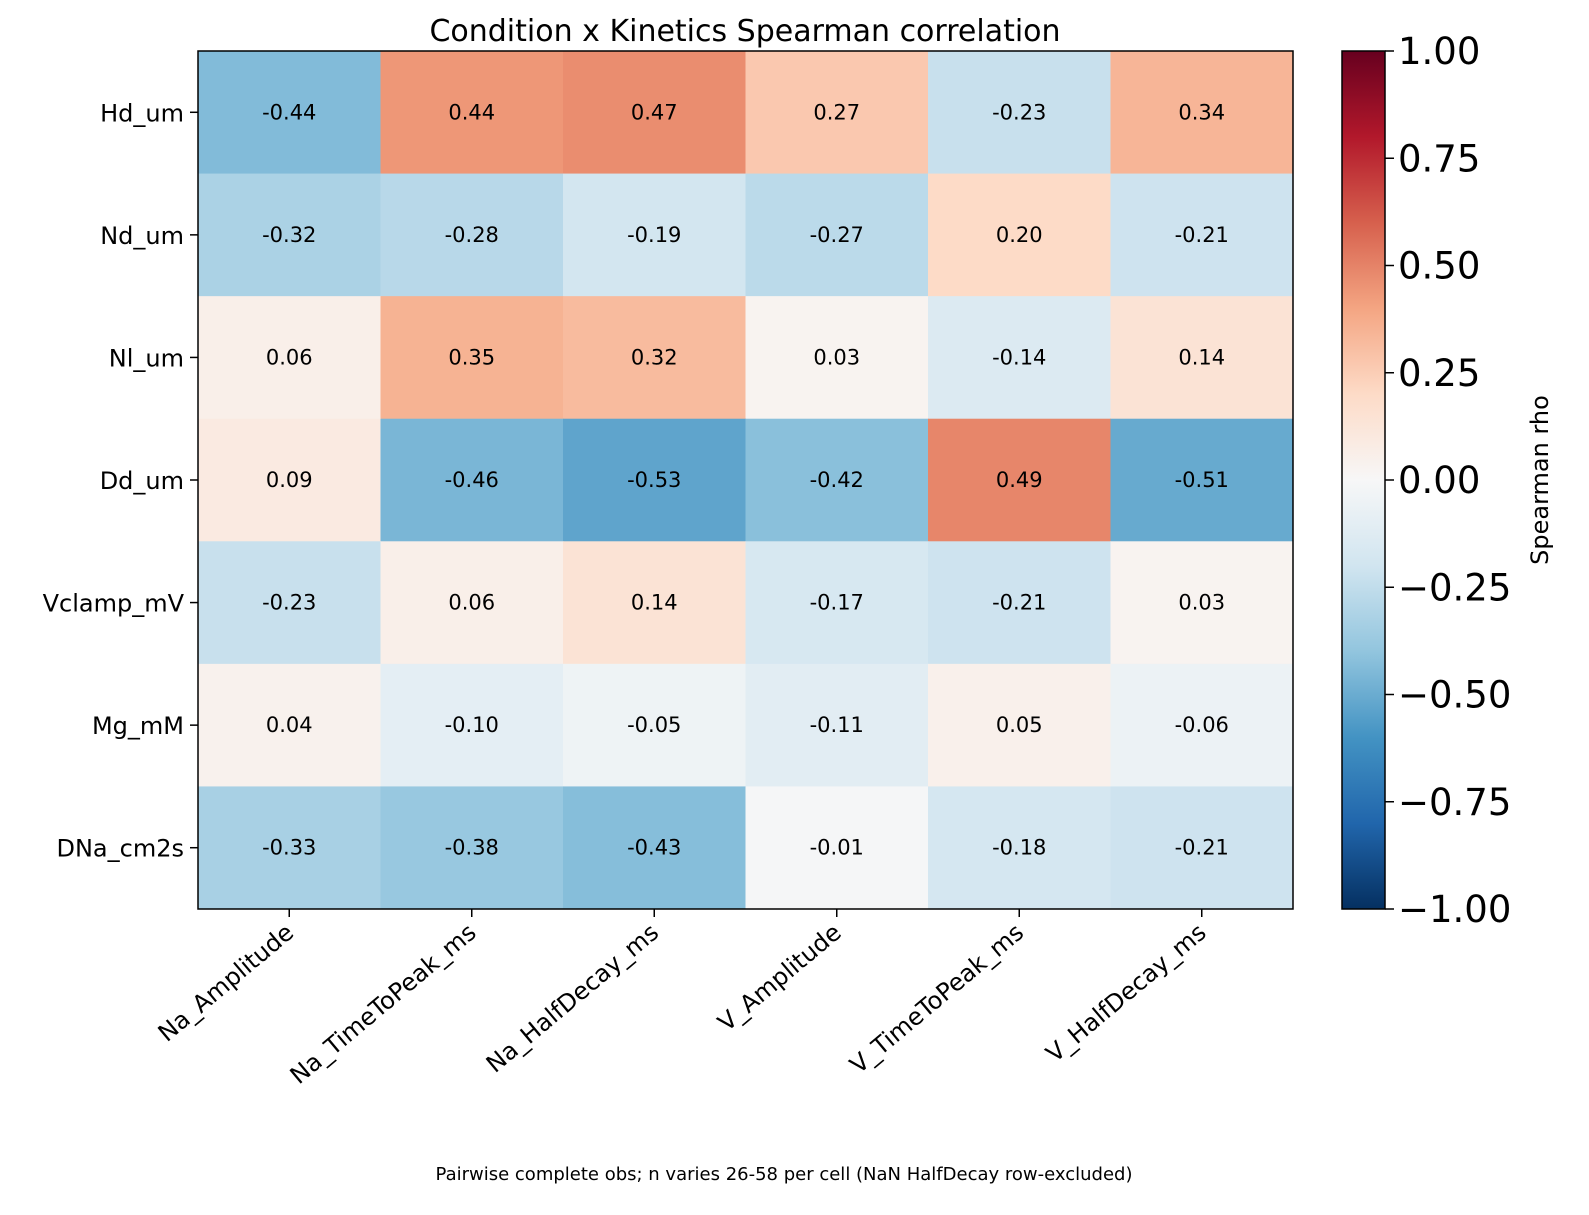 The width and height of the screenshot is (1589, 1215). I want to click on cell-value-label: -0.18, so click(1019, 848).